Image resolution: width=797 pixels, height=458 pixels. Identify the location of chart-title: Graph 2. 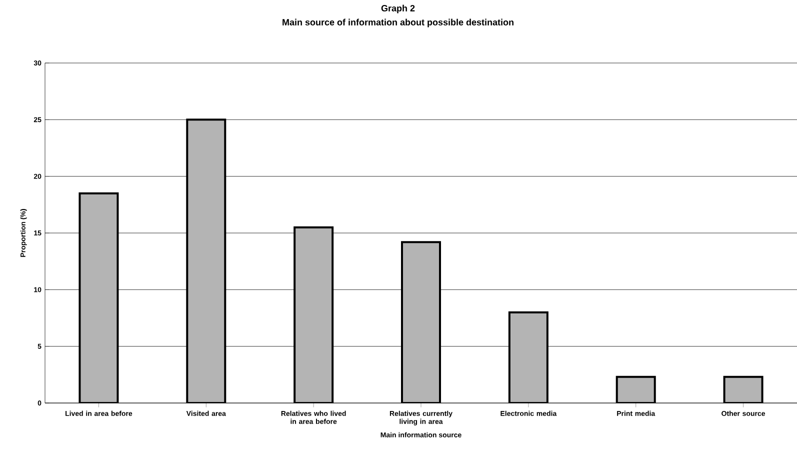
(398, 9).